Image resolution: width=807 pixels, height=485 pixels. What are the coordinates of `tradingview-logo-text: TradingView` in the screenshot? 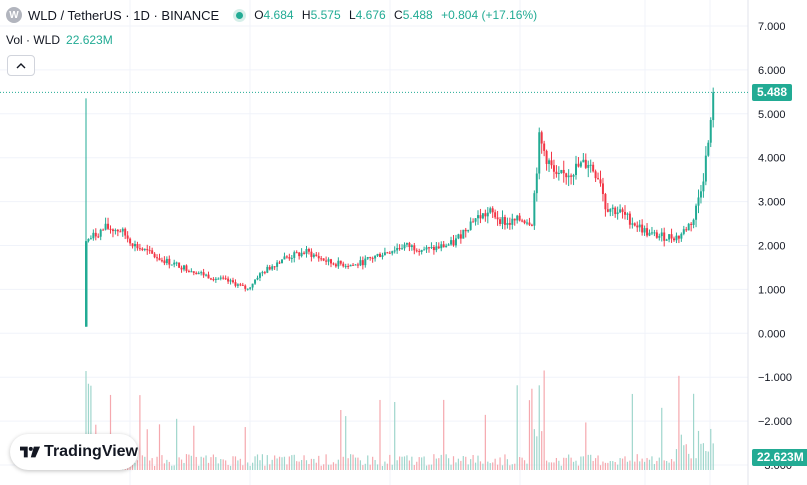 It's located at (91, 451).